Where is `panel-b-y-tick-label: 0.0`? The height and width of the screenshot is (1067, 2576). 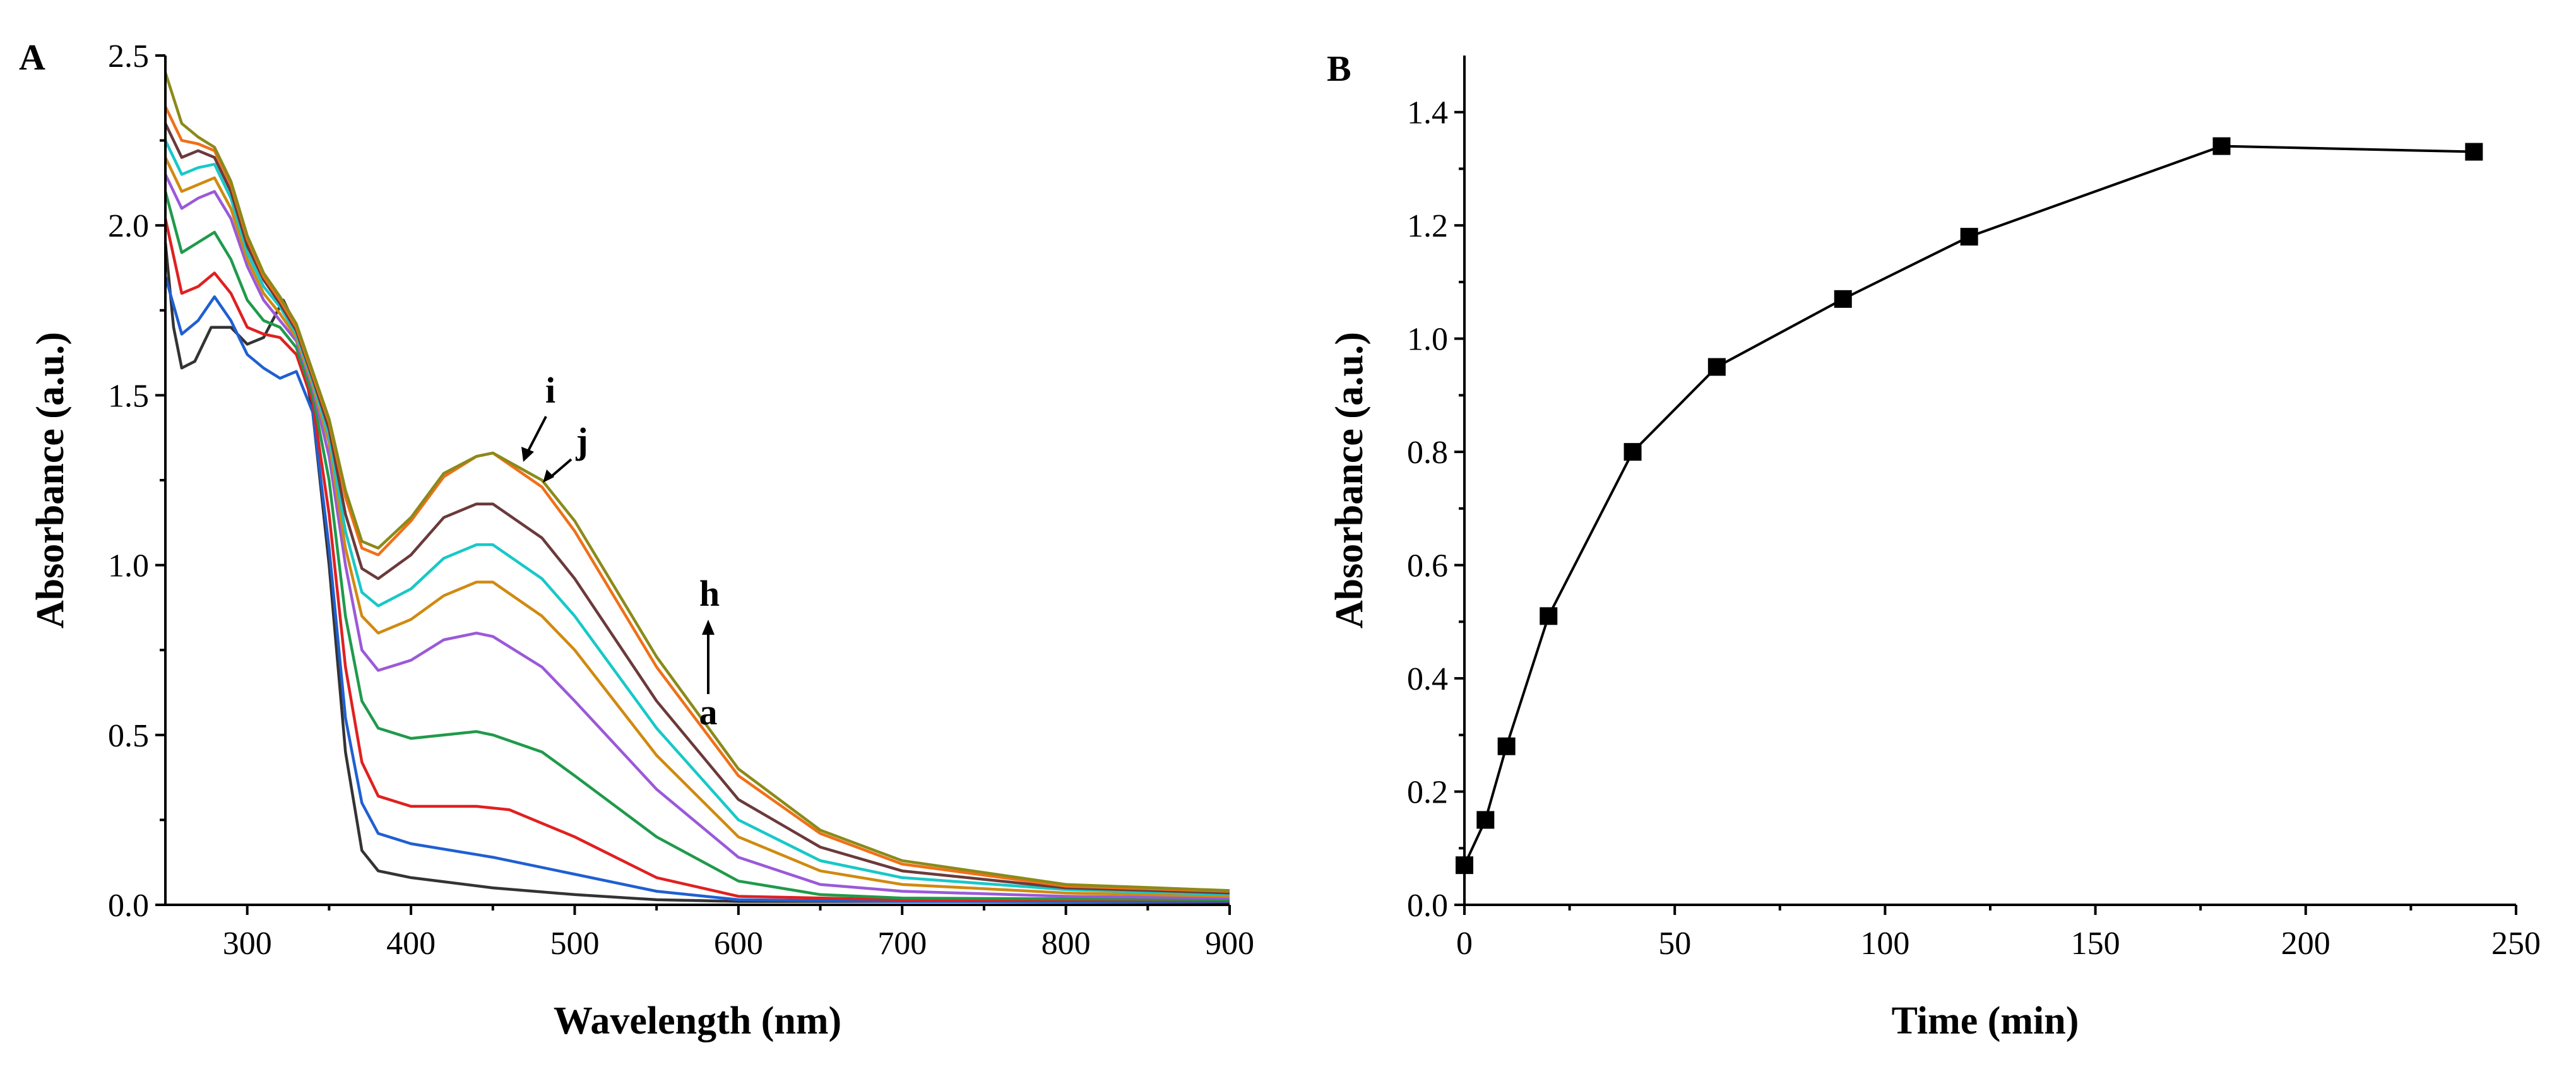
panel-b-y-tick-label: 0.0 is located at coordinates (1428, 906).